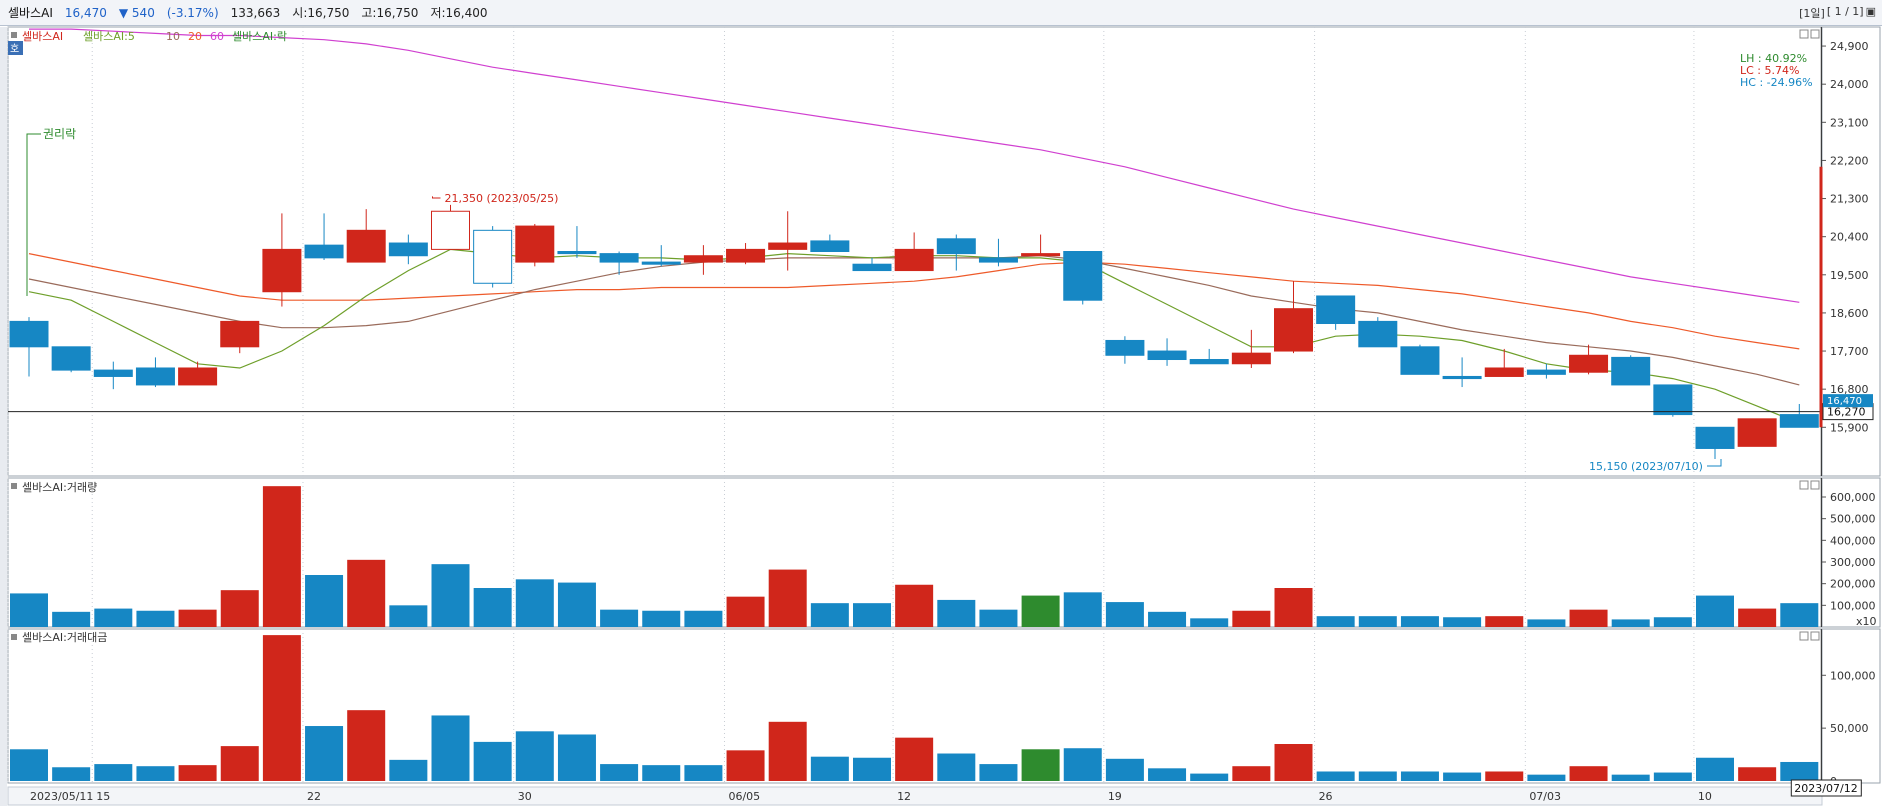 The height and width of the screenshot is (809, 1882). I want to click on volume-unit-label: x10, so click(1866, 621).